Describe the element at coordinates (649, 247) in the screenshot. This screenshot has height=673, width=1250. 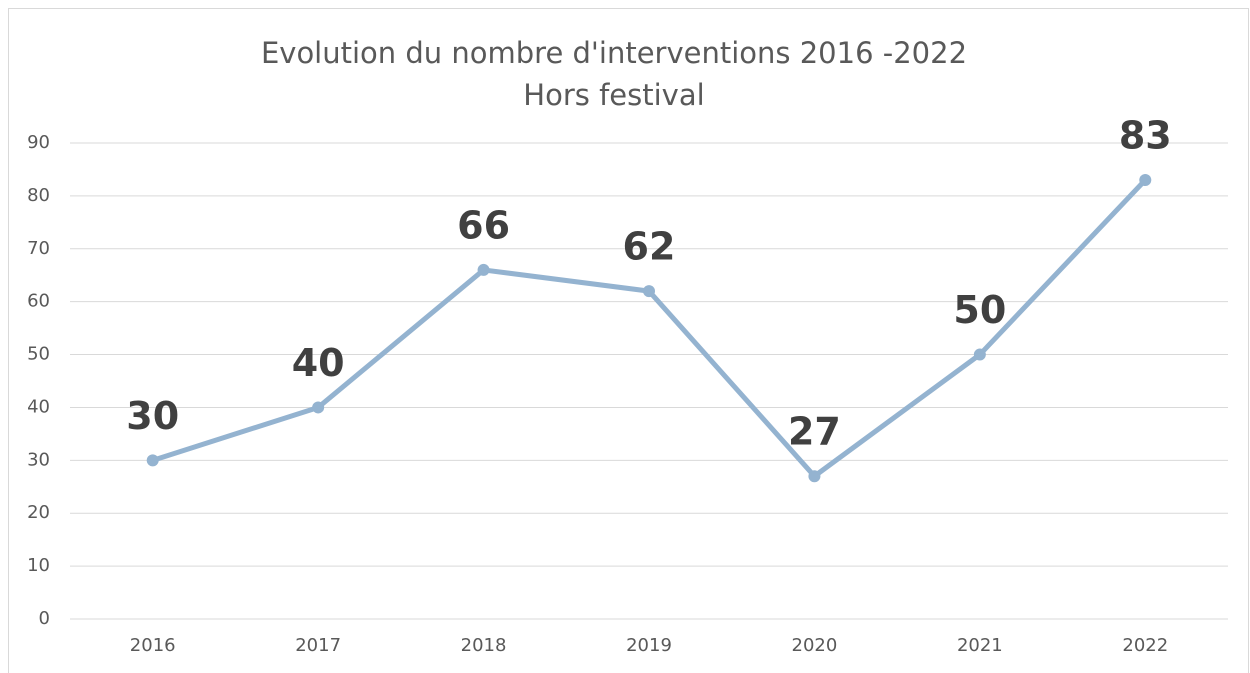
I see `data-label: 62` at that location.